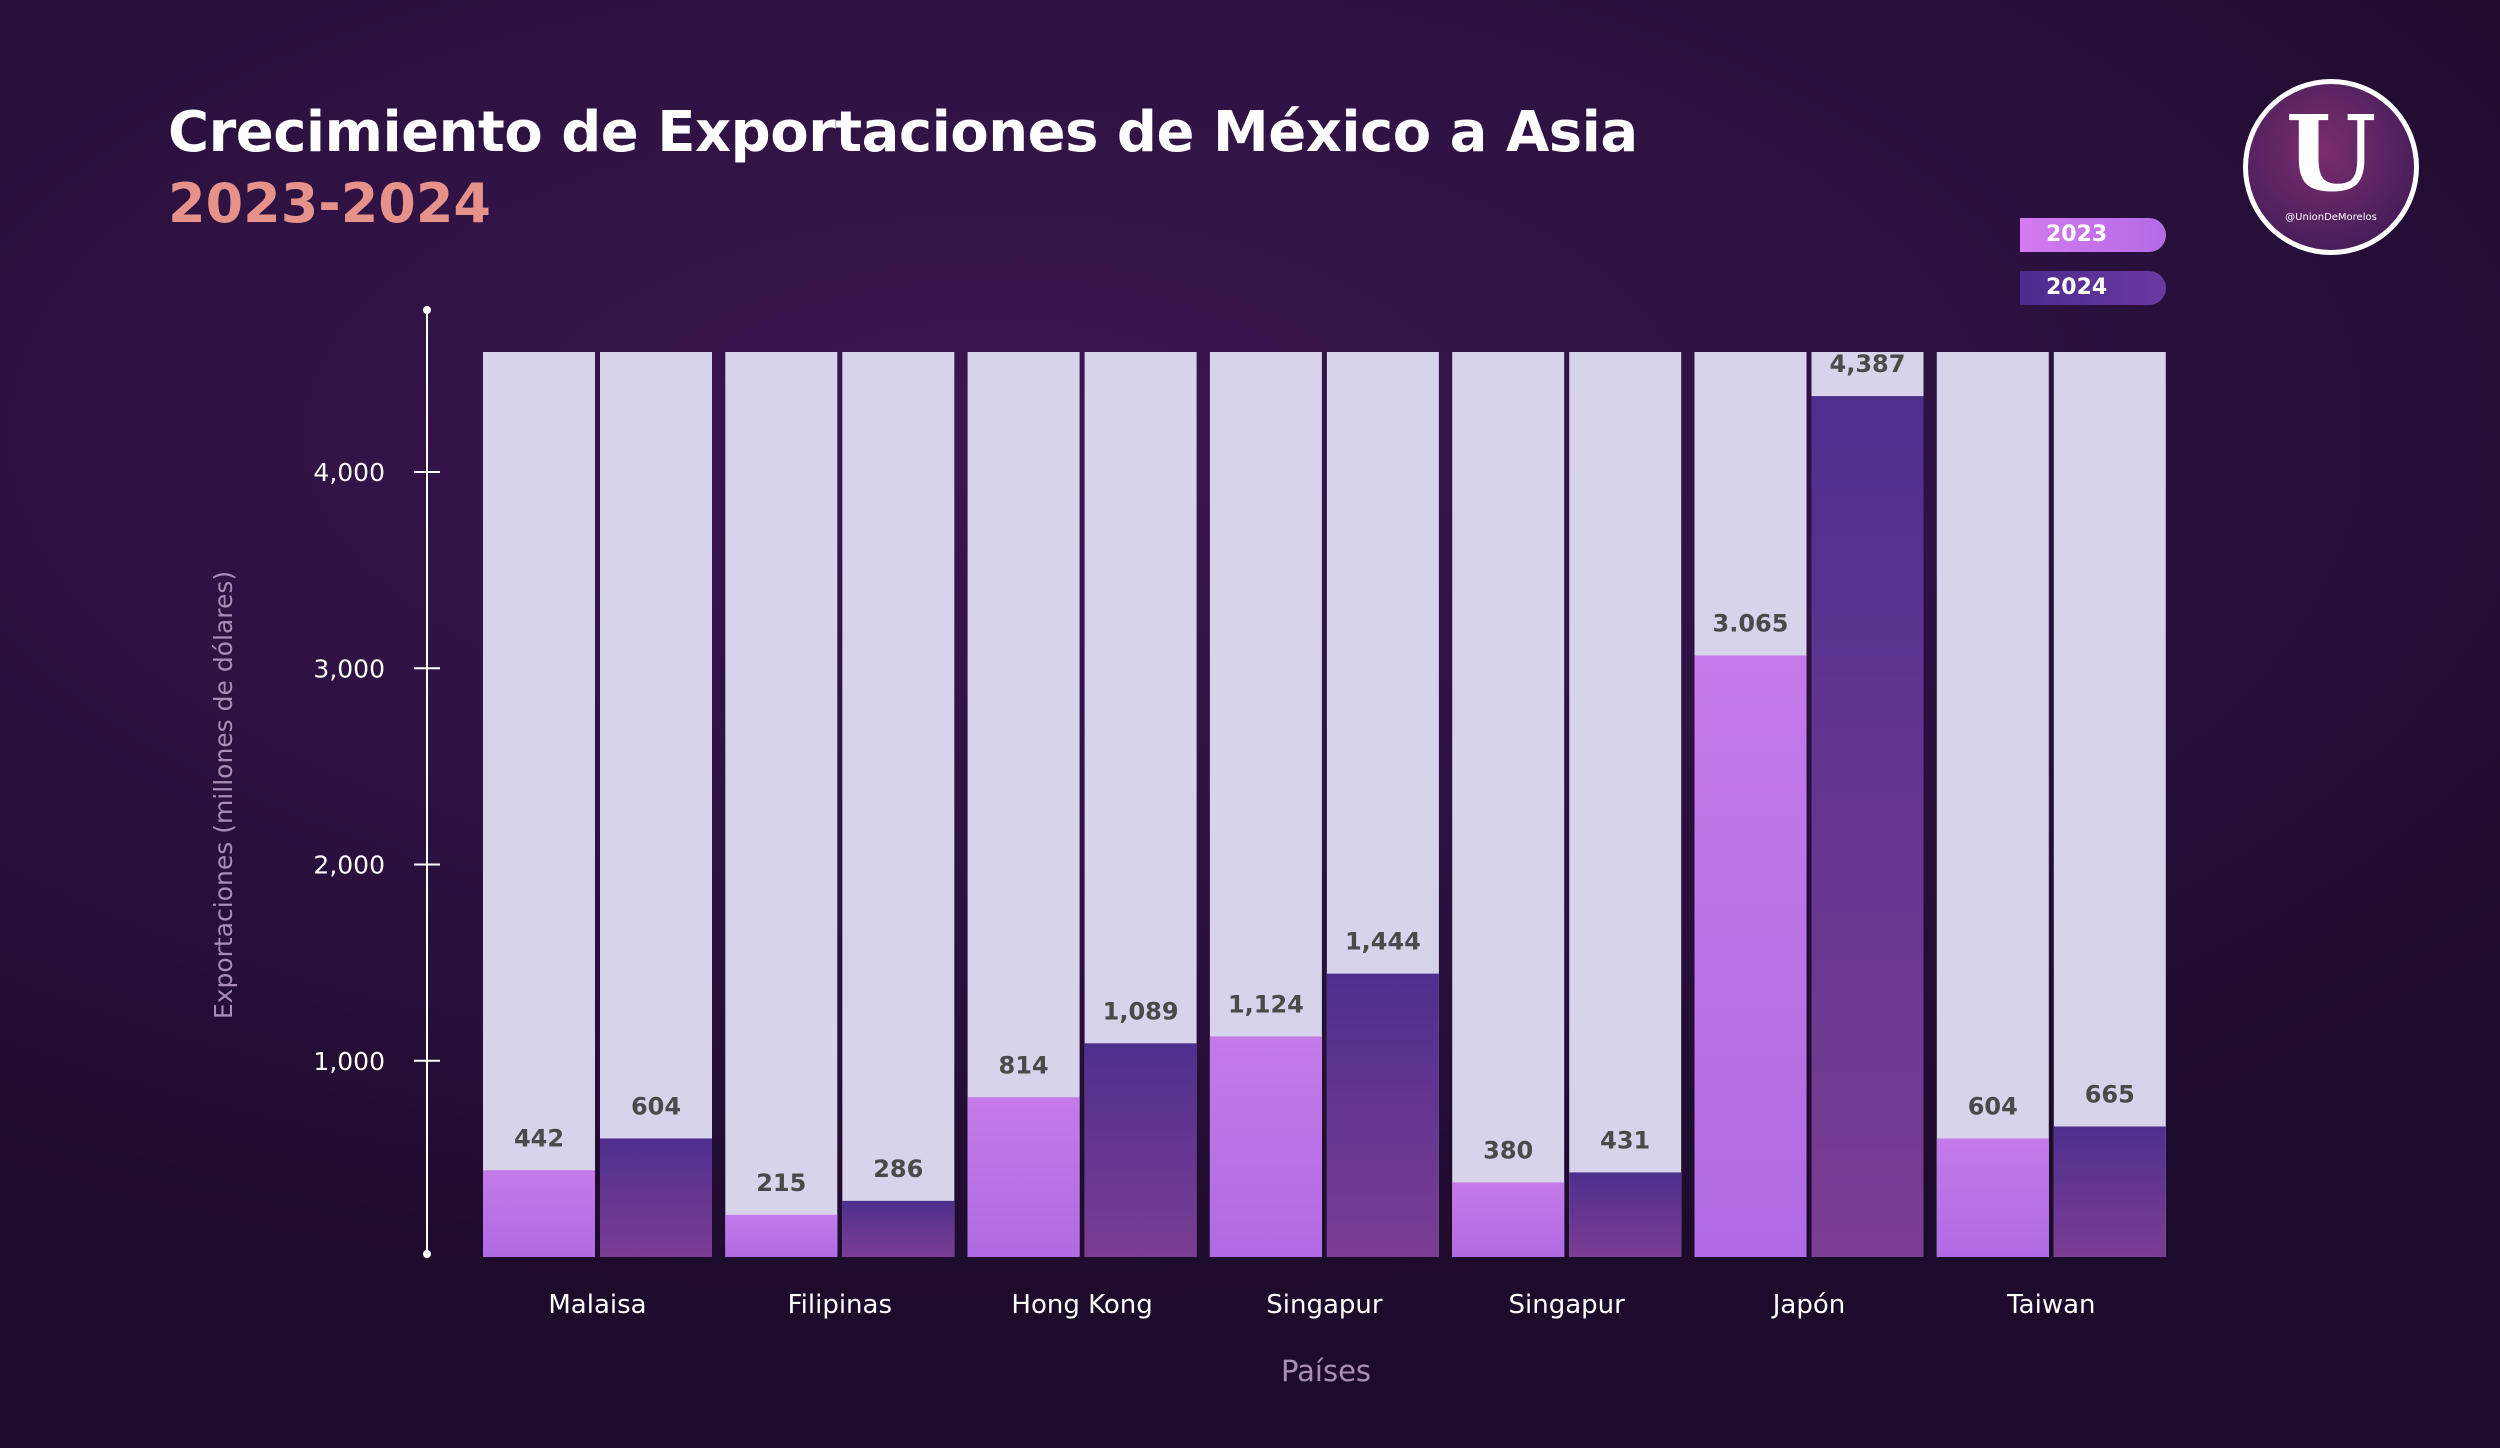 The height and width of the screenshot is (1448, 2500). Describe the element at coordinates (781, 1183) in the screenshot. I see `value-label-2023-1: 215` at that location.